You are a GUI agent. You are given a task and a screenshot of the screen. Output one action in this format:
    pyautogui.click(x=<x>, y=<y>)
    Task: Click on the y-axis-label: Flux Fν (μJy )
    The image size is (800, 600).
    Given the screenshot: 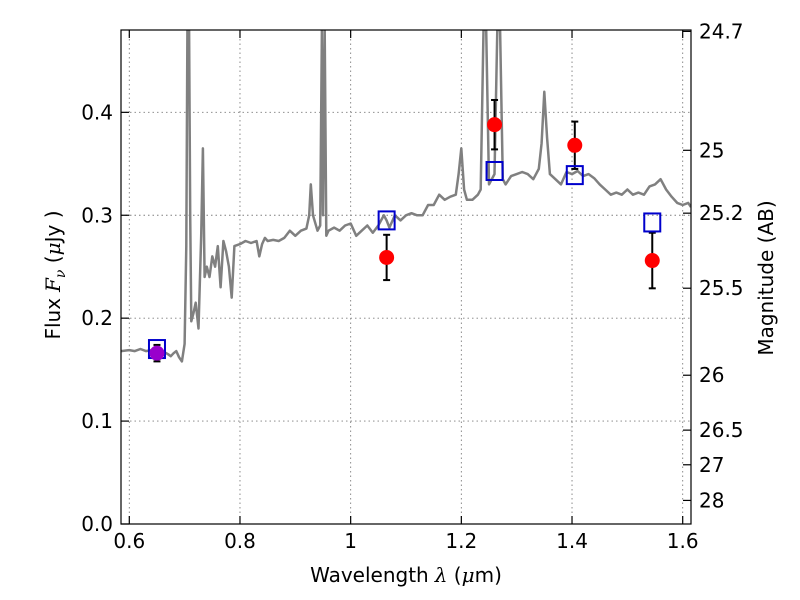 What is the action you would take?
    pyautogui.click(x=55, y=274)
    